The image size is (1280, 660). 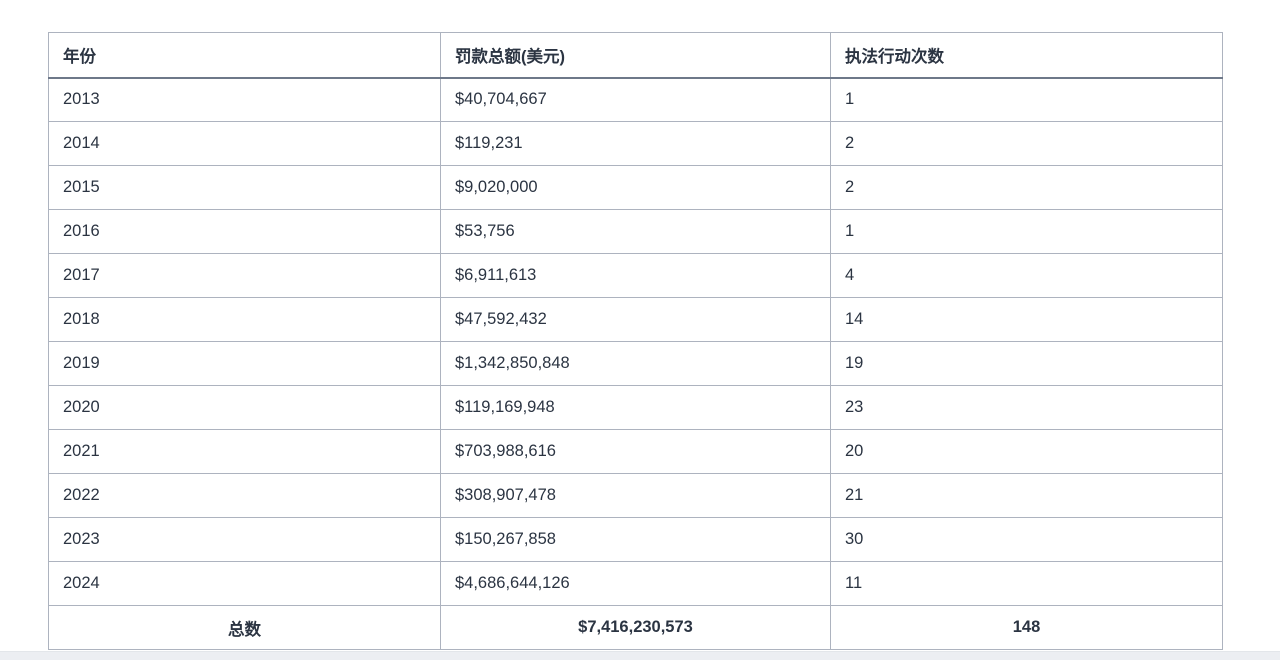 What do you see at coordinates (1026, 627) in the screenshot?
I see `total-actions-value: 148` at bounding box center [1026, 627].